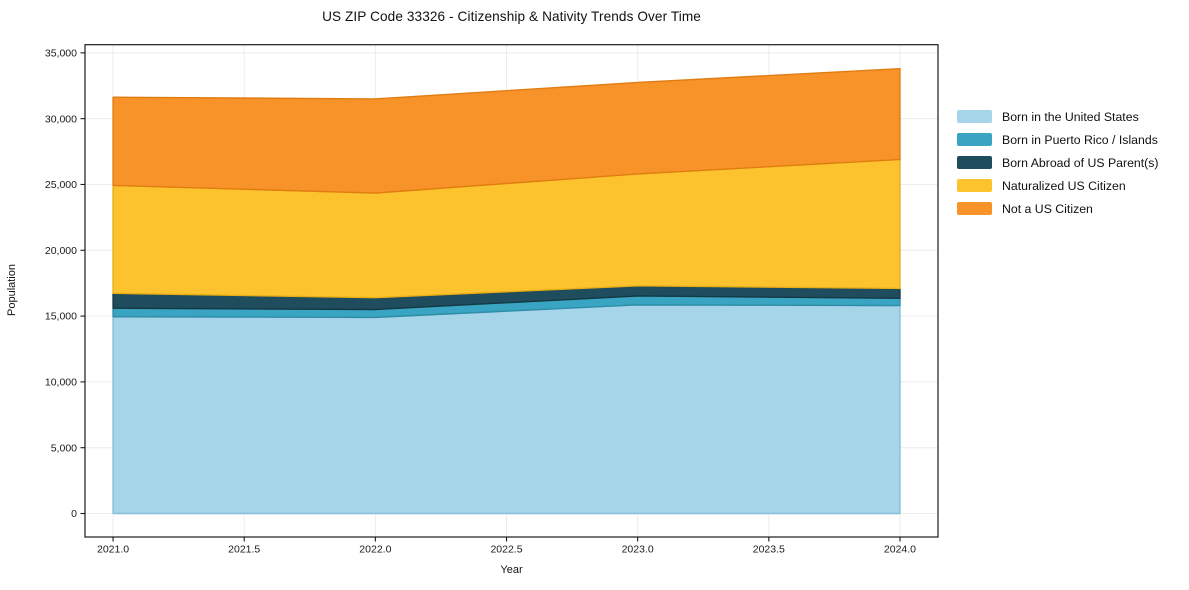  I want to click on legend-swatch-not-citizen, so click(974, 208).